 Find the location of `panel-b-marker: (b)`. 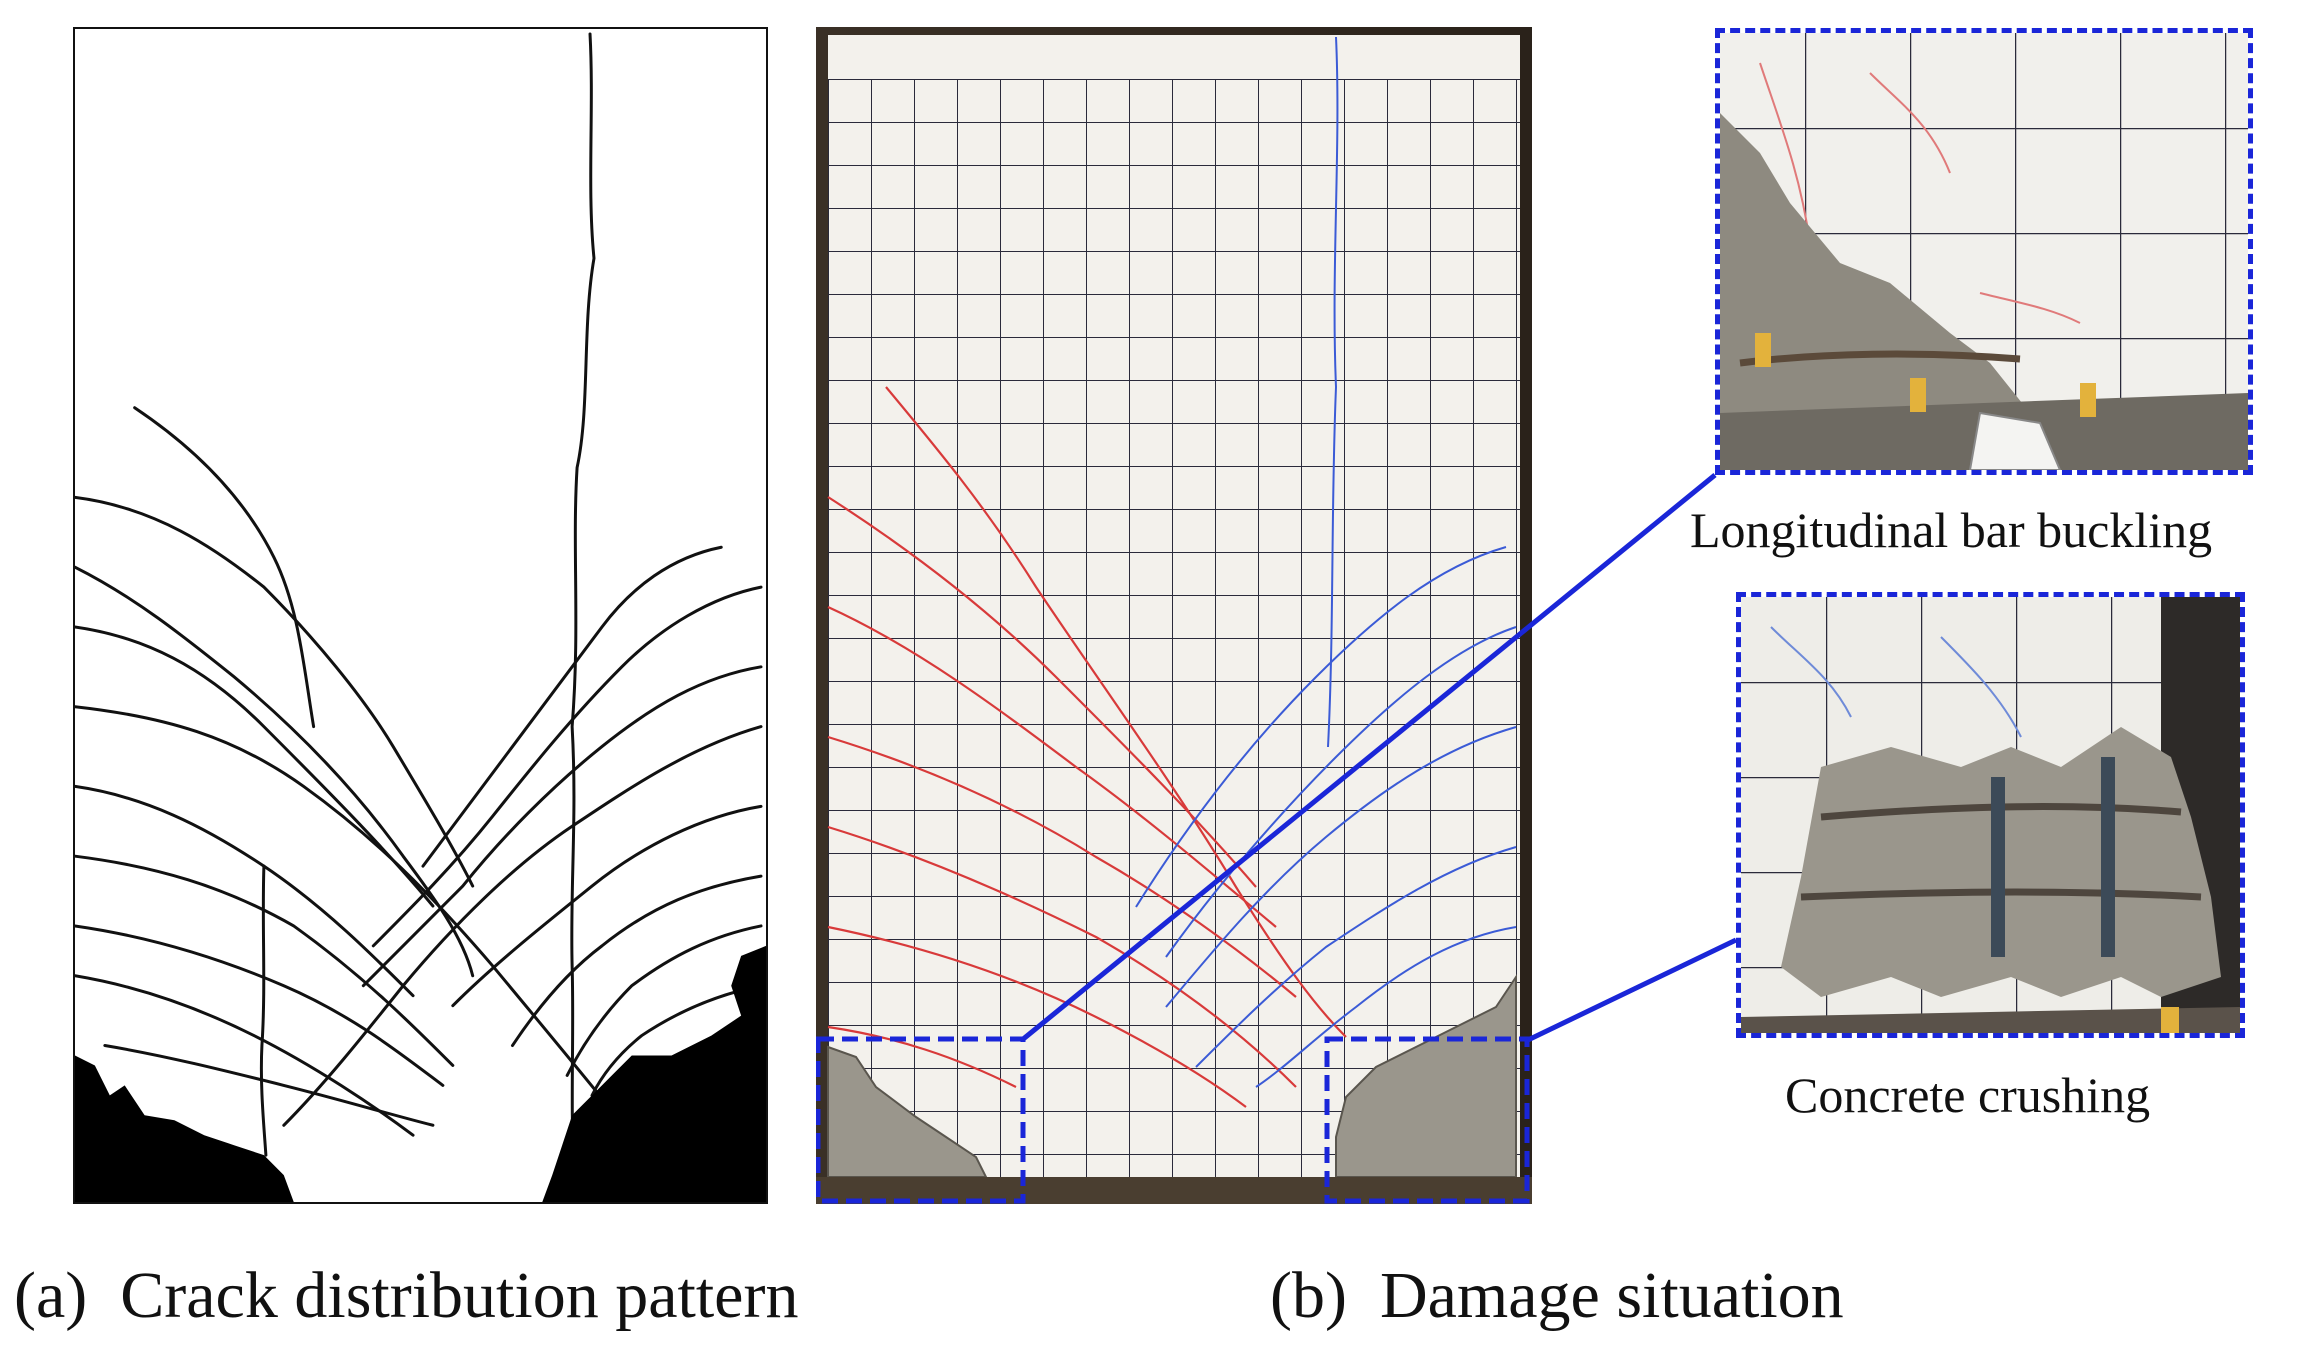

panel-b-marker: (b) is located at coordinates (1308, 1295).